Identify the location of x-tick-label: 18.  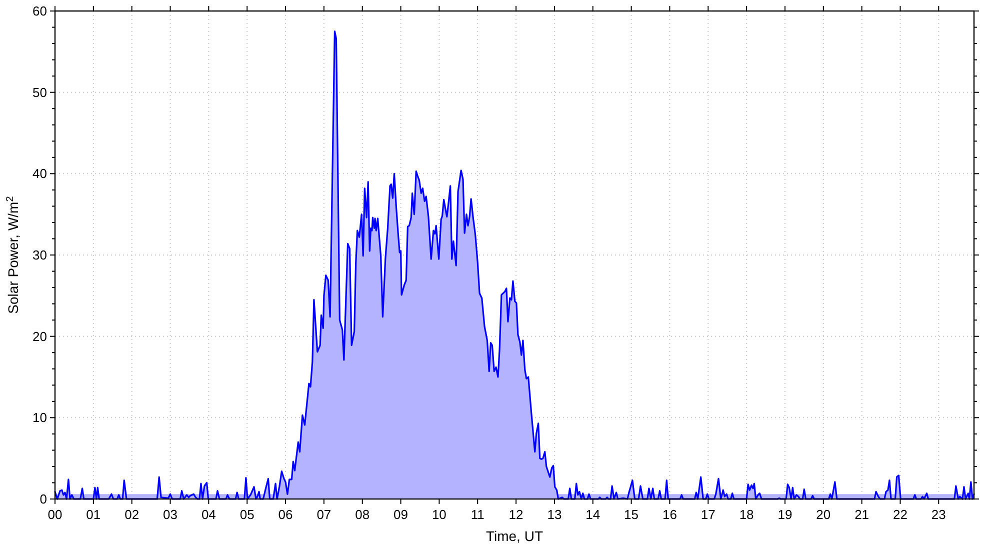
(746, 514).